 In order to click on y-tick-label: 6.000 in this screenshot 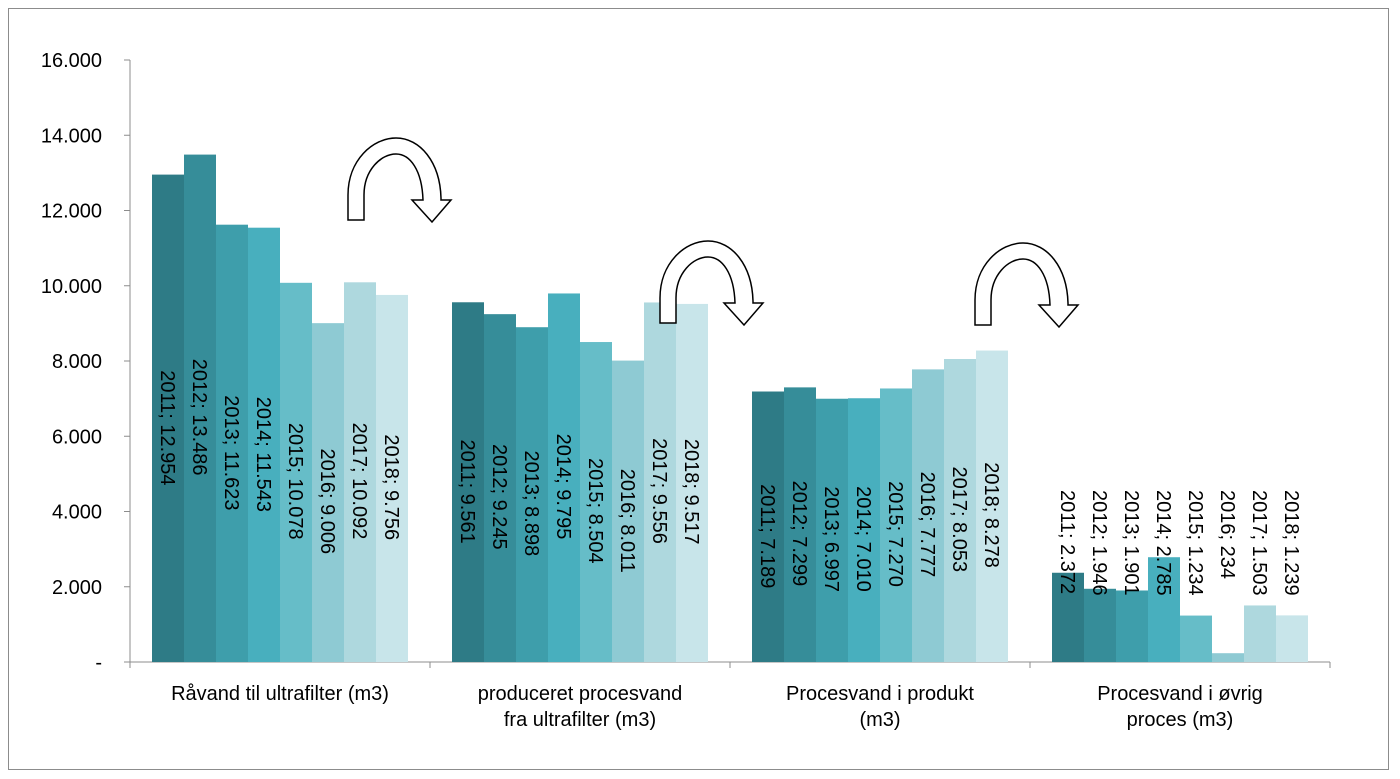, I will do `click(77, 437)`.